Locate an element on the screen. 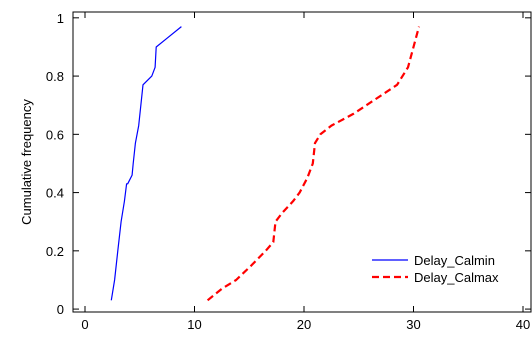  legend: Delay_Calmin Delay_Calmax is located at coordinates (435, 269).